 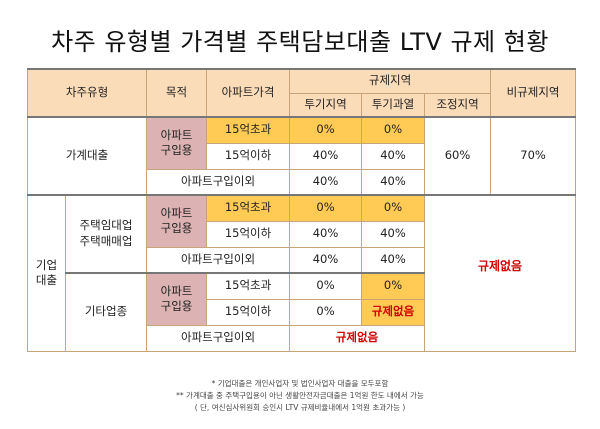 What do you see at coordinates (218, 260) in the screenshot?
I see `housing-biz-other-label: 아파트구입이외` at bounding box center [218, 260].